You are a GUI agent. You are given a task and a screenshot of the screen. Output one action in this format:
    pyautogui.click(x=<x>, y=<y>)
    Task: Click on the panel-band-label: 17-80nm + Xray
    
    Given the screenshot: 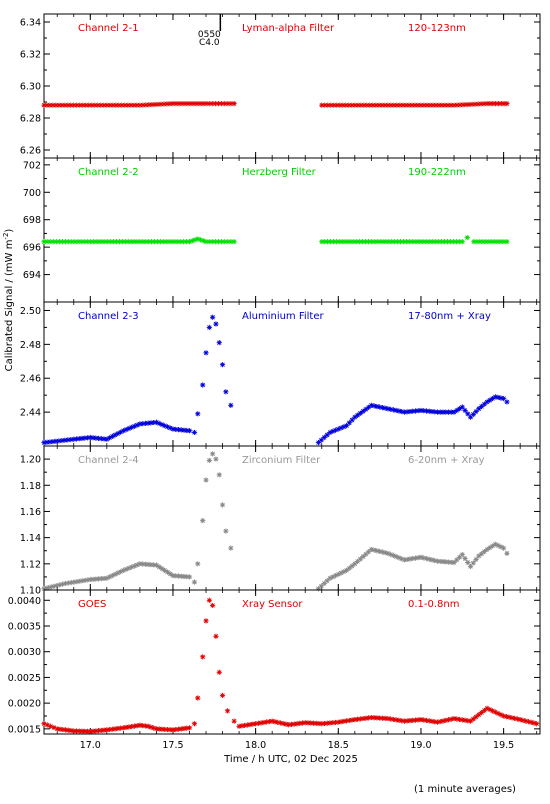 What is the action you would take?
    pyautogui.click(x=449, y=316)
    